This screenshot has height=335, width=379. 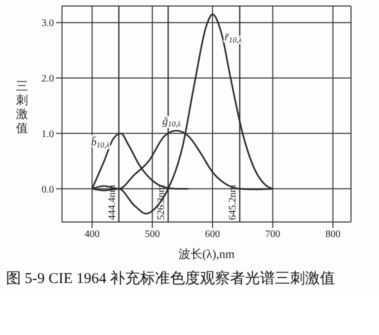 What do you see at coordinates (212, 234) in the screenshot?
I see `x-tick-label: 600` at bounding box center [212, 234].